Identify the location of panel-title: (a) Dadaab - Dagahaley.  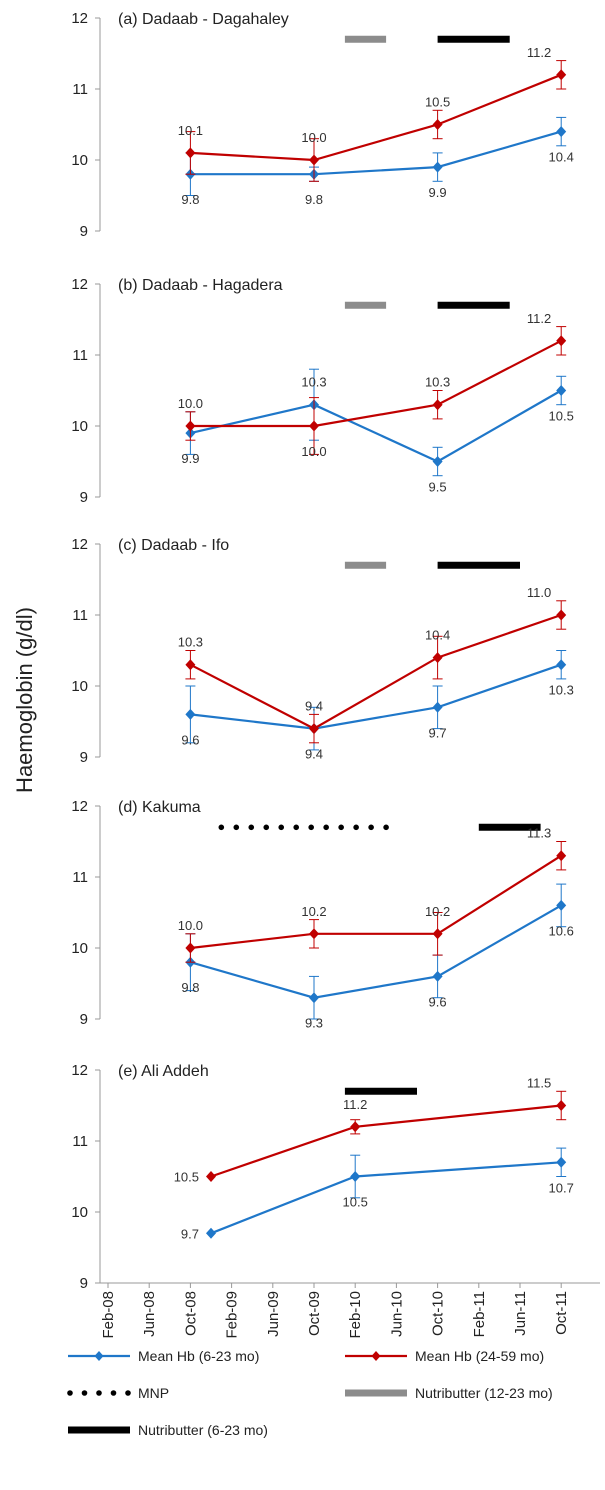
(203, 19).